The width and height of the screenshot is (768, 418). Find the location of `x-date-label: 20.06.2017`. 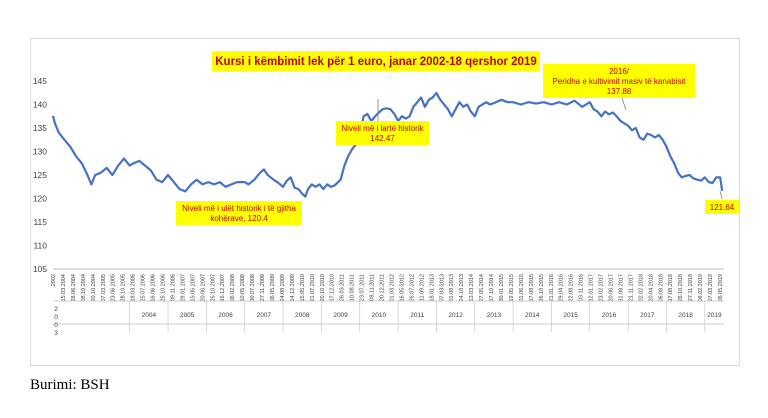

x-date-label: 20.06.2017 is located at coordinates (611, 288).